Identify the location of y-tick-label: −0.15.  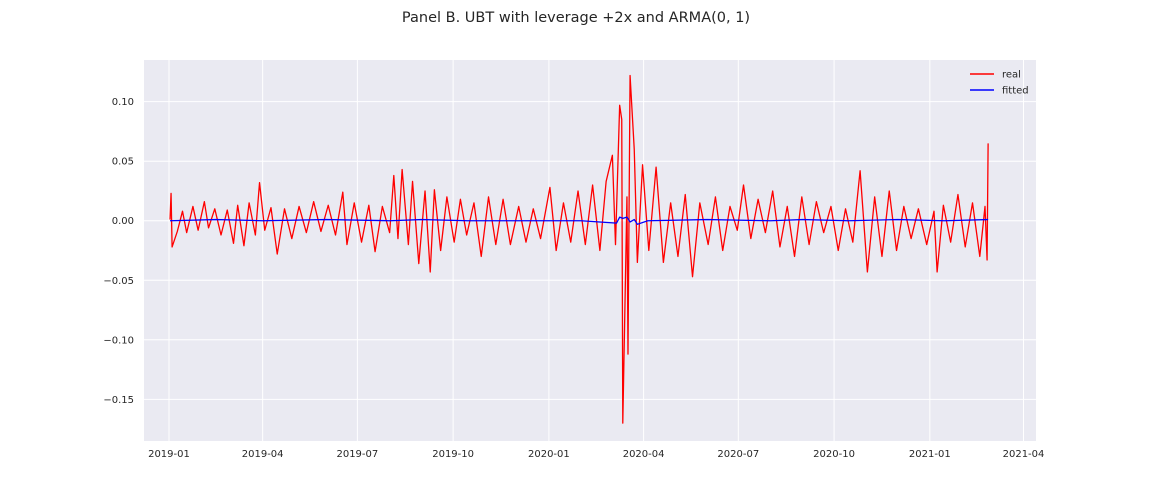
(118, 400).